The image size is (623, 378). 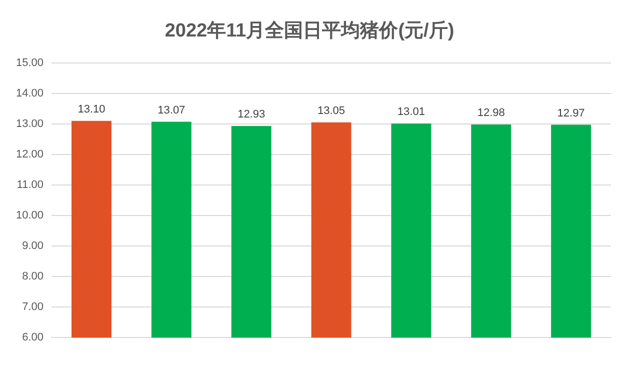 I want to click on chart-title: 2022年11月全国日平均猪价(元/斤), so click(x=309, y=31).